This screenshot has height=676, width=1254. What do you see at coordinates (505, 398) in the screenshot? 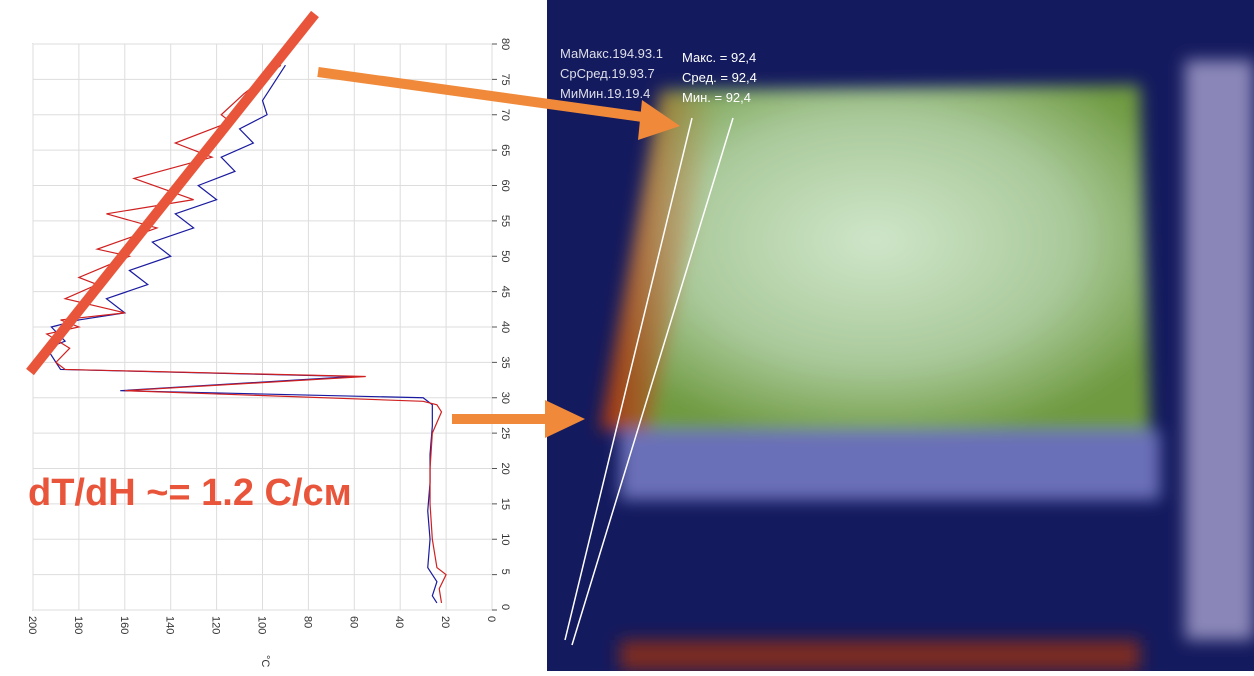
I see `y-tick-label: 30` at bounding box center [505, 398].